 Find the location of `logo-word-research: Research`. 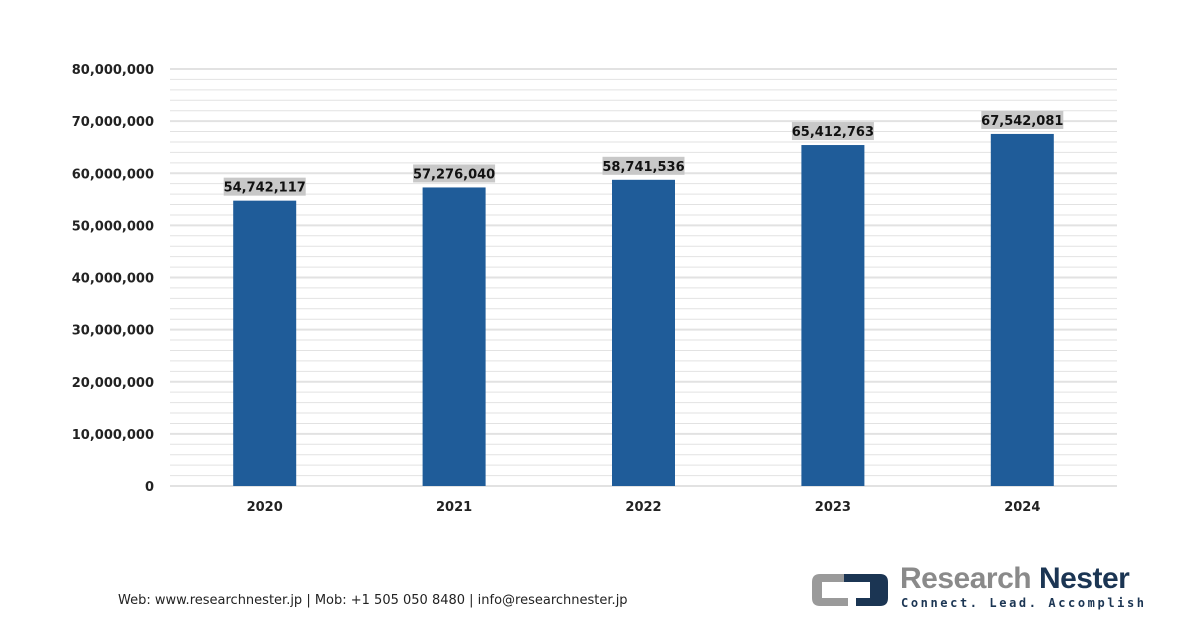

logo-word-research: Research is located at coordinates (966, 578).